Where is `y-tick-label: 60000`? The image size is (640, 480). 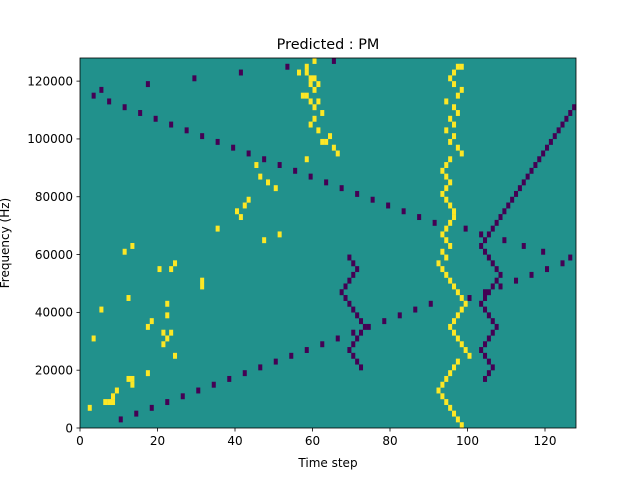
y-tick-label: 60000 is located at coordinates (54, 255).